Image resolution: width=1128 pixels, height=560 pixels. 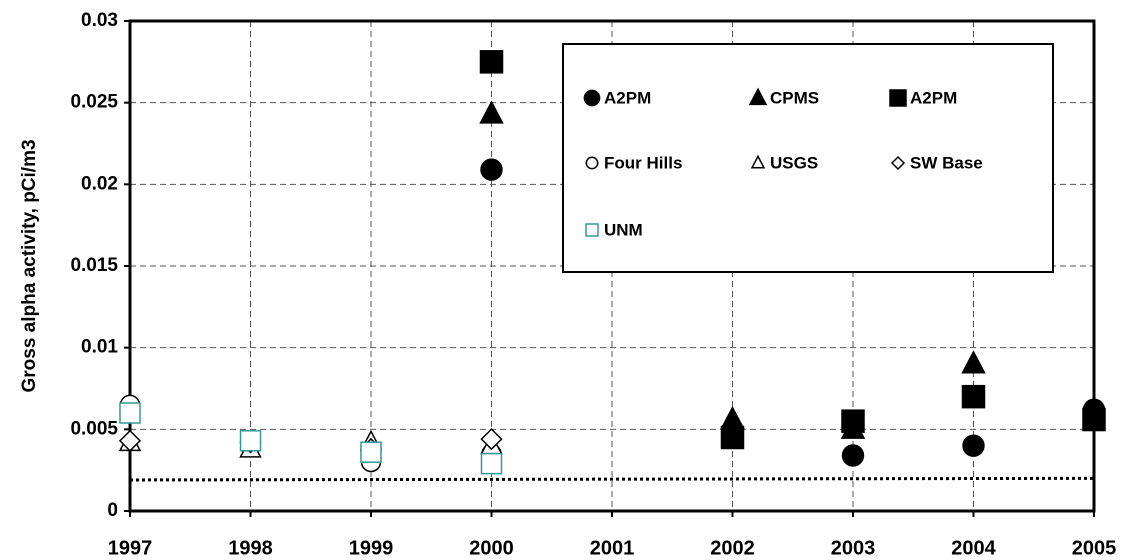 I want to click on y-tick-label: 0, so click(x=112, y=510).